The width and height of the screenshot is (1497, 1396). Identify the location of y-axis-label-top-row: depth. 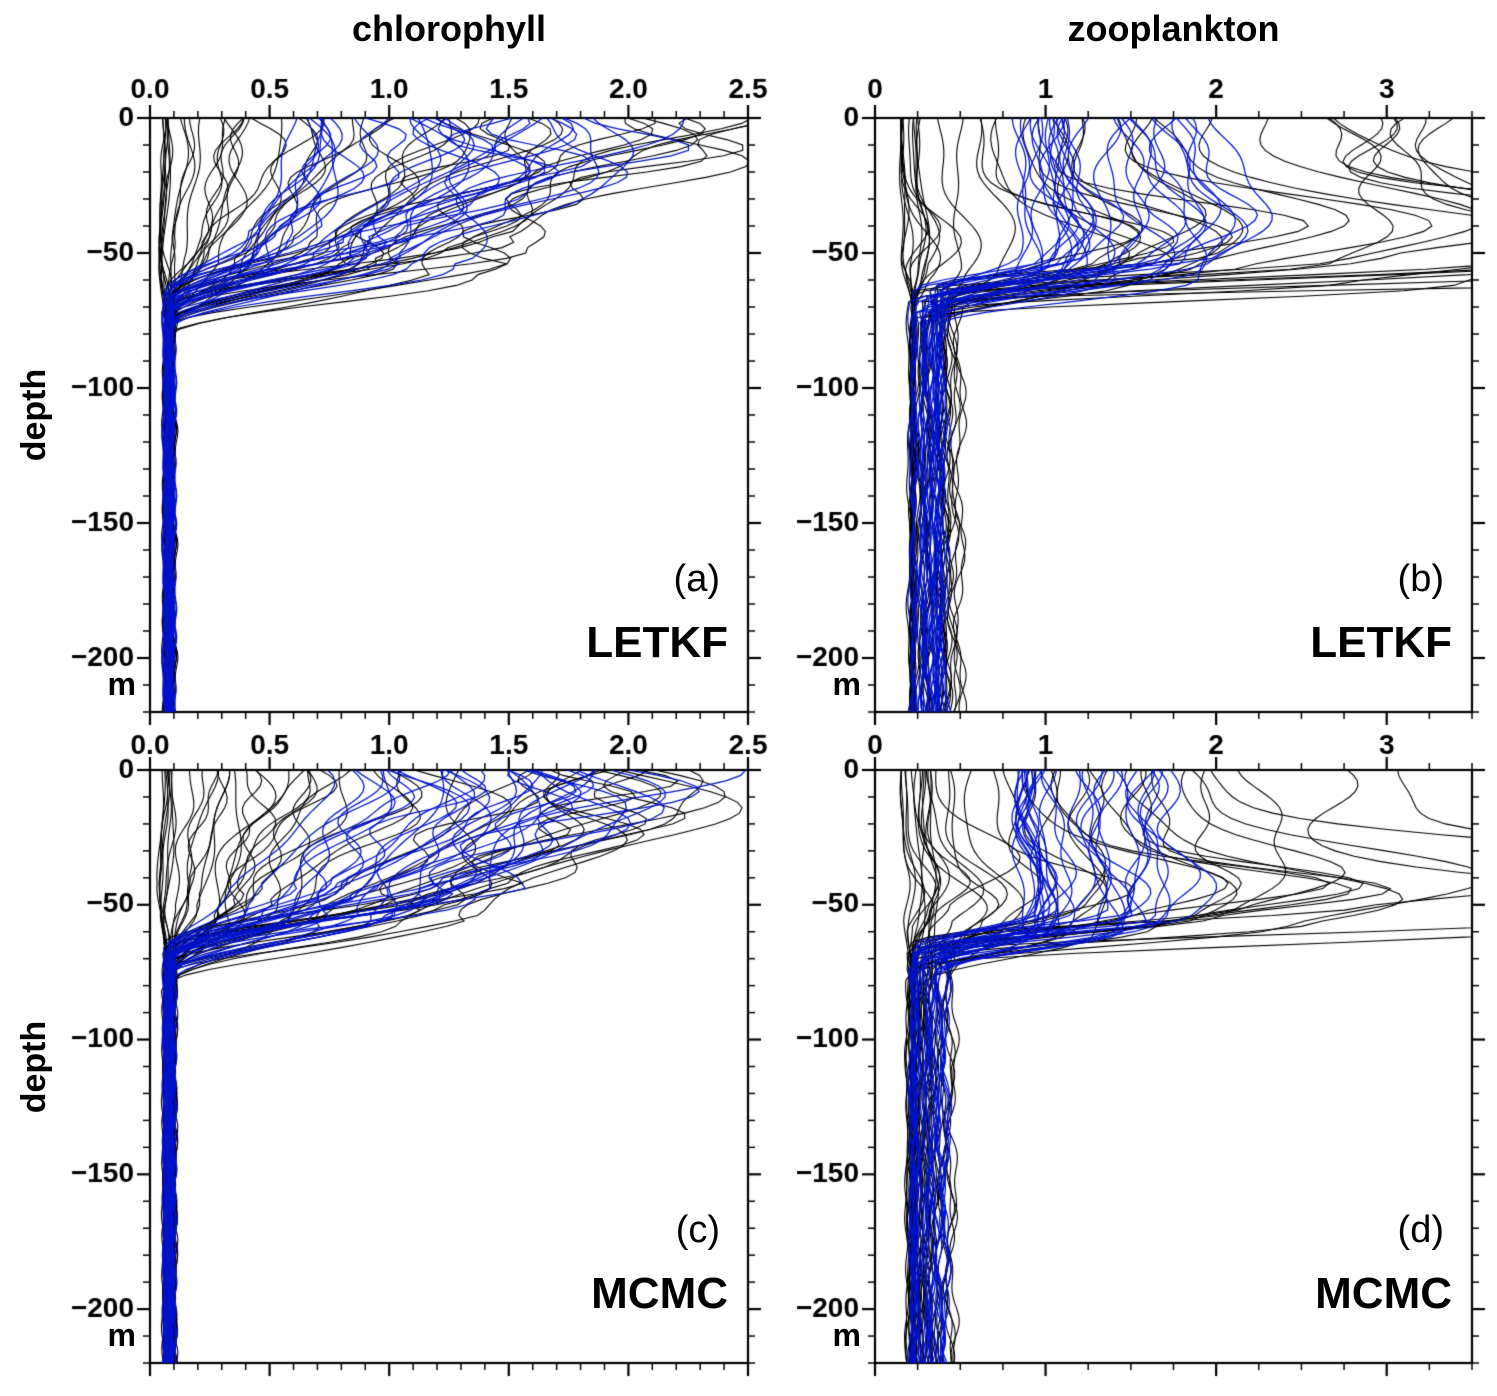
(34, 415).